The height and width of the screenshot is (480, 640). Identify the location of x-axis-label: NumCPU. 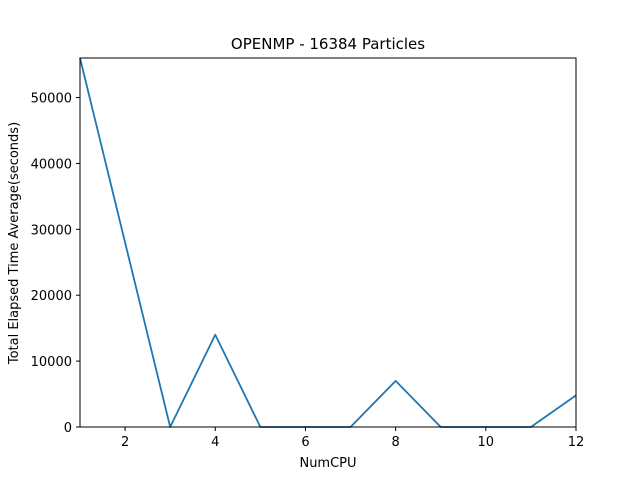
(327, 463).